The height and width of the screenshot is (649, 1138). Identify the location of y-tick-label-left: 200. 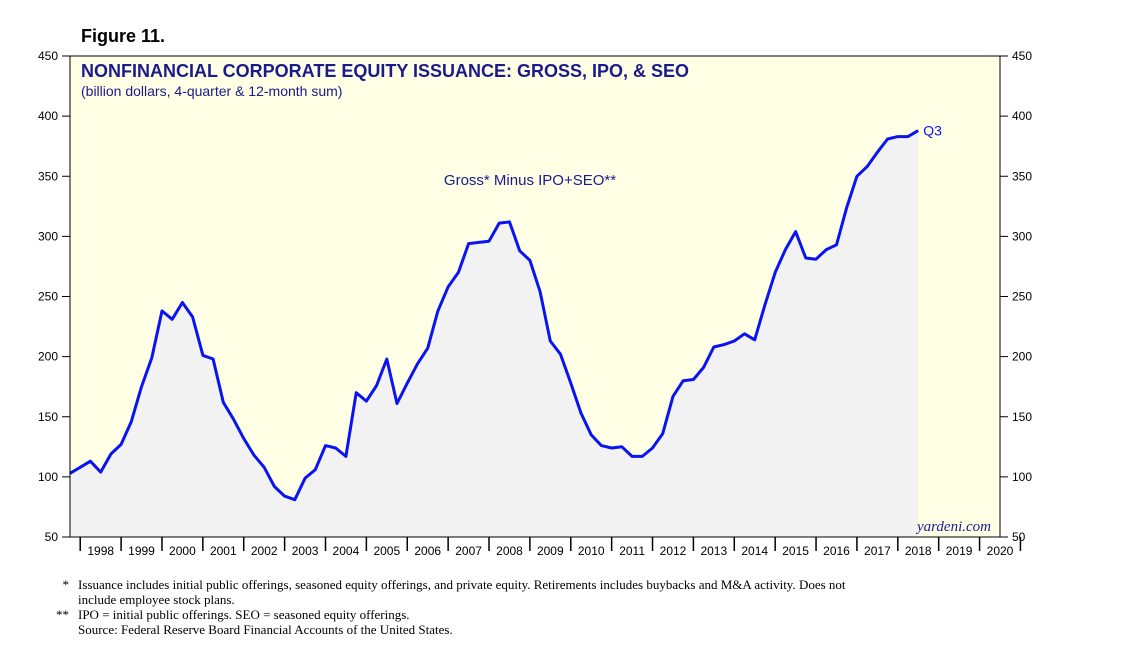
(48, 357).